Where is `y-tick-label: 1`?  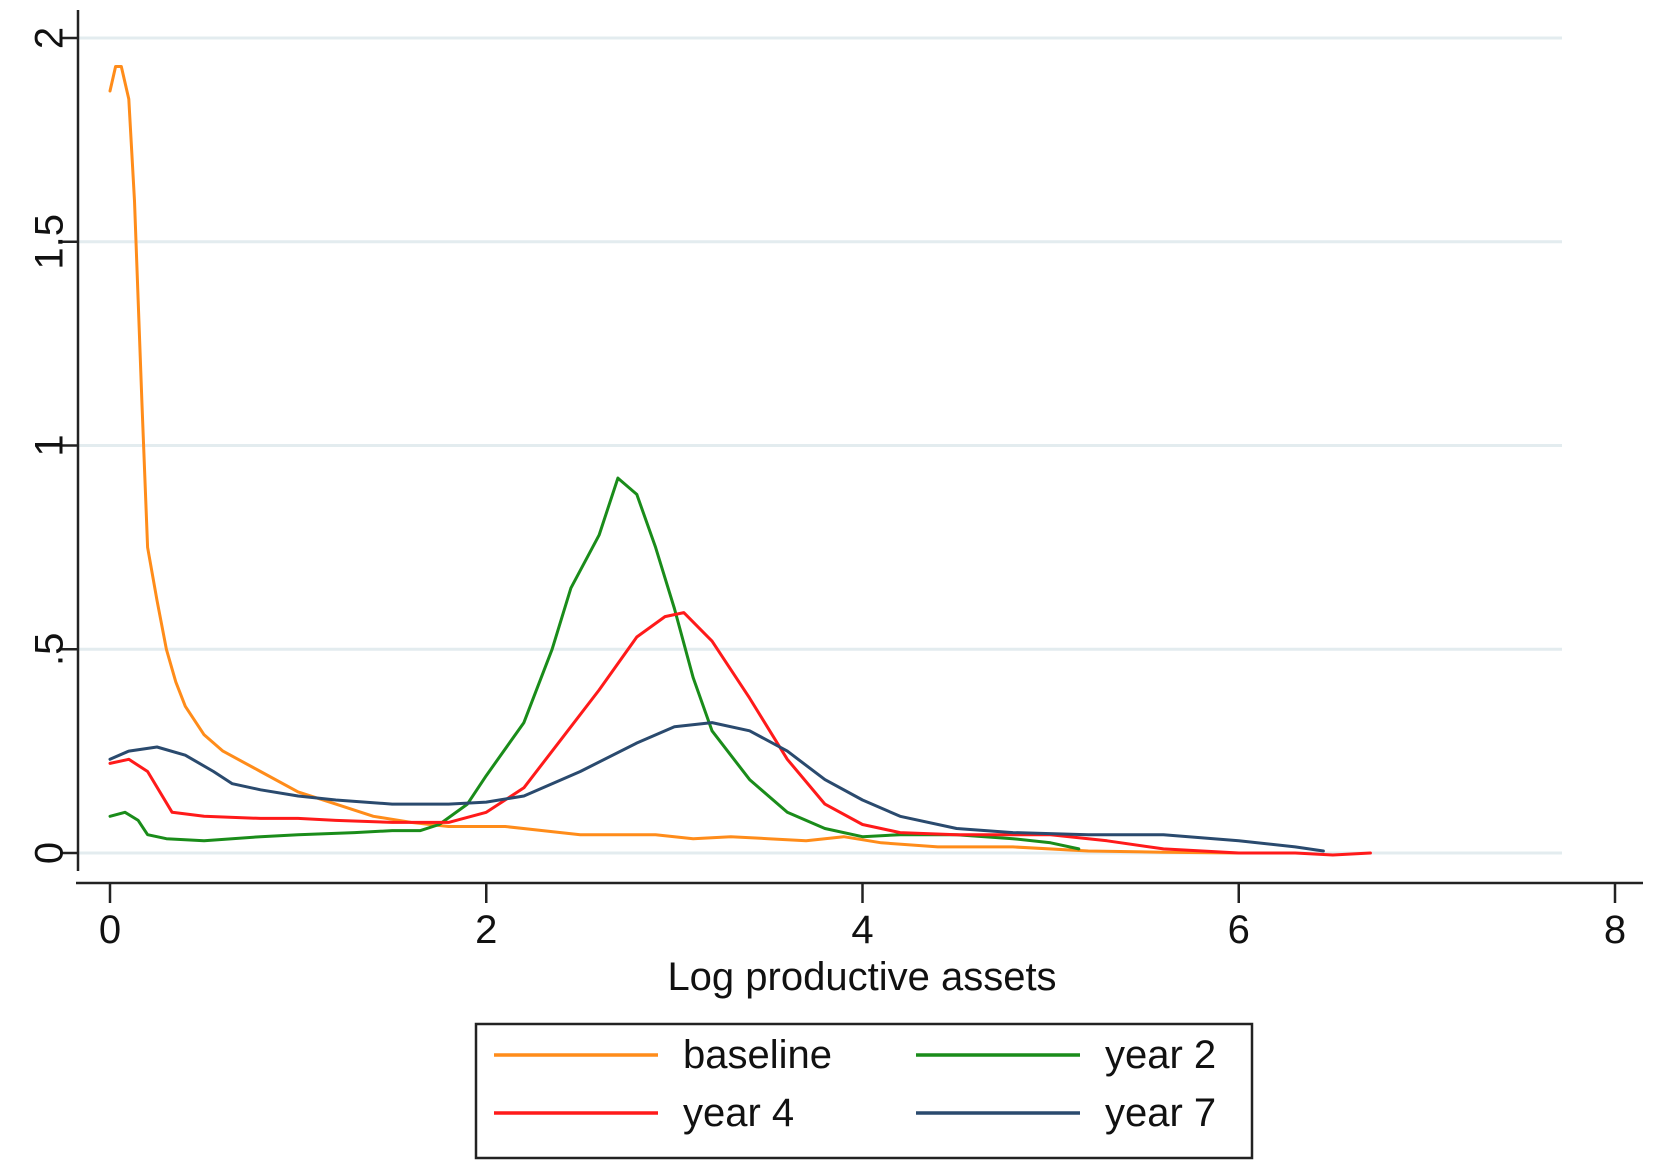
y-tick-label: 1 is located at coordinates (50, 445).